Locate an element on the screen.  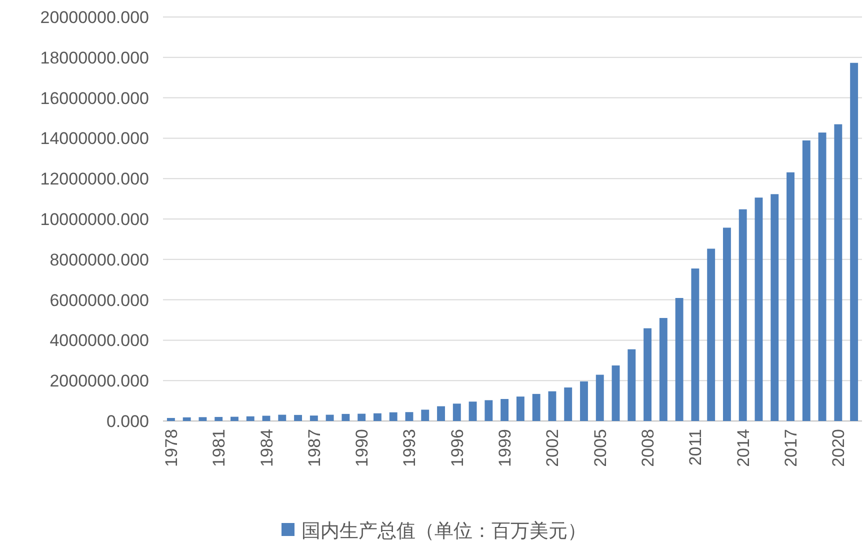
y-tick-label: 14000000.000 is located at coordinates (94, 138).